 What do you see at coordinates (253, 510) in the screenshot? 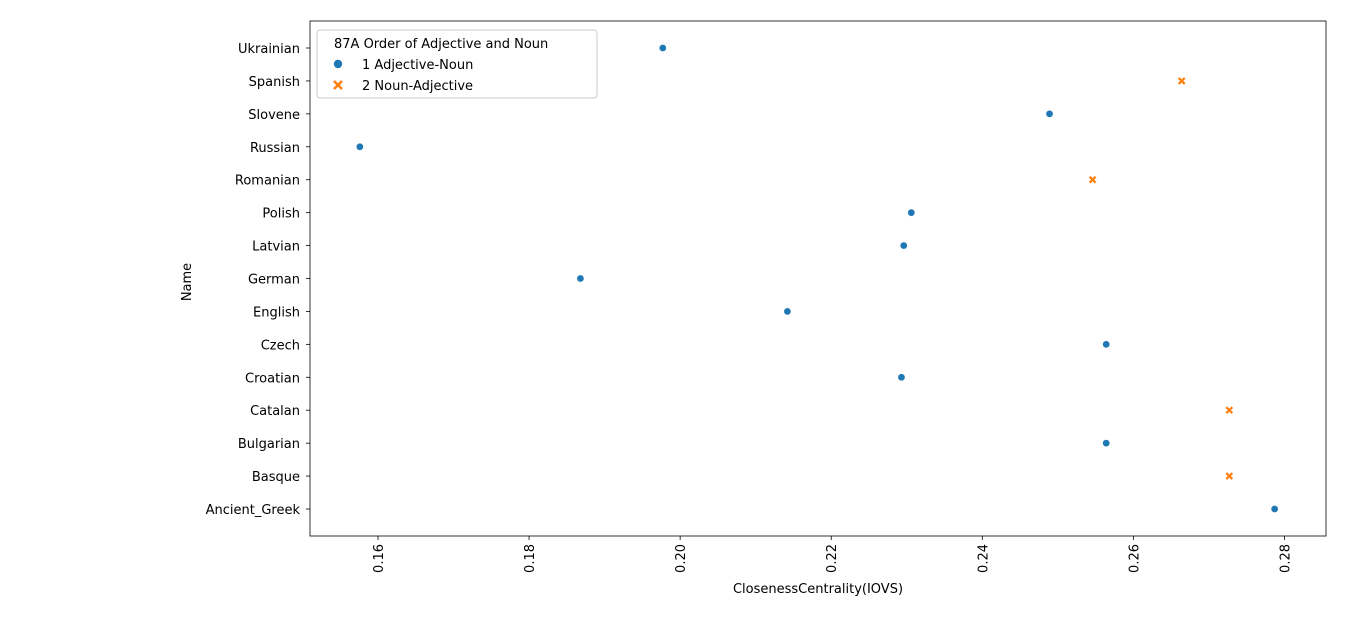
I see `y-tick-label: Ancient_Greek` at bounding box center [253, 510].